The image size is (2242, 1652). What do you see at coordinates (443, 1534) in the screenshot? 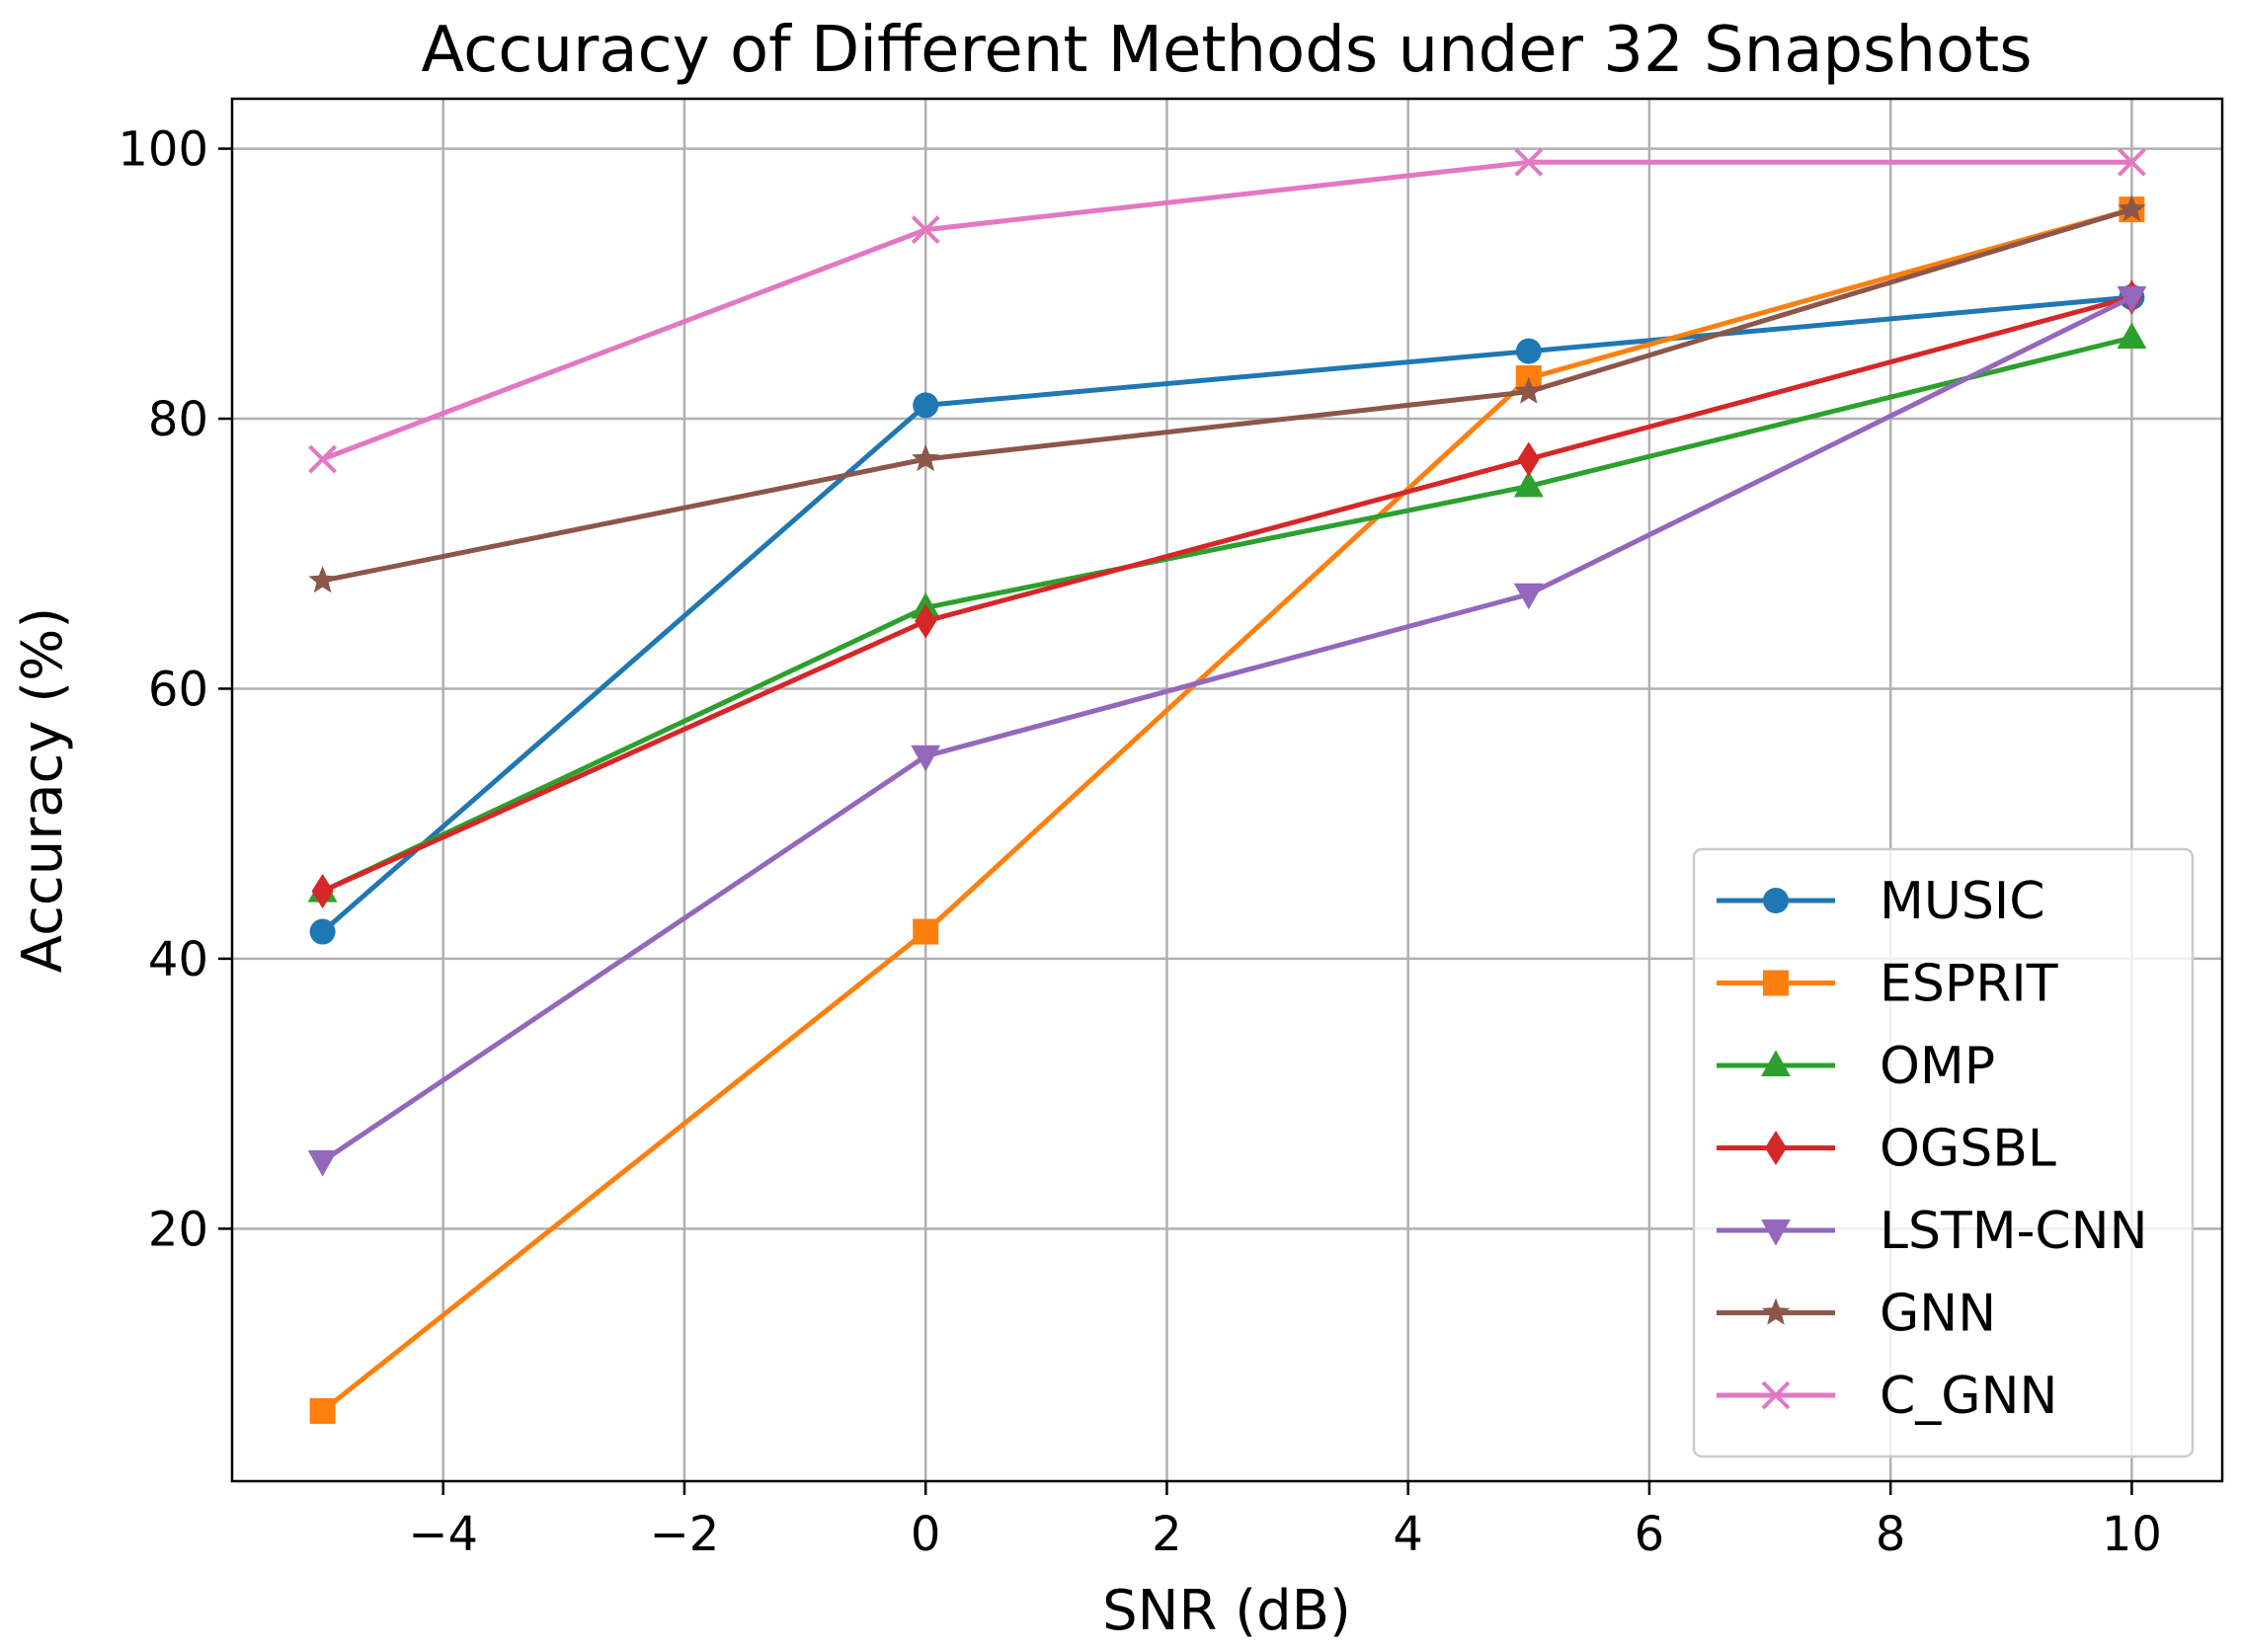
I see `x-tick-label: −4` at bounding box center [443, 1534].